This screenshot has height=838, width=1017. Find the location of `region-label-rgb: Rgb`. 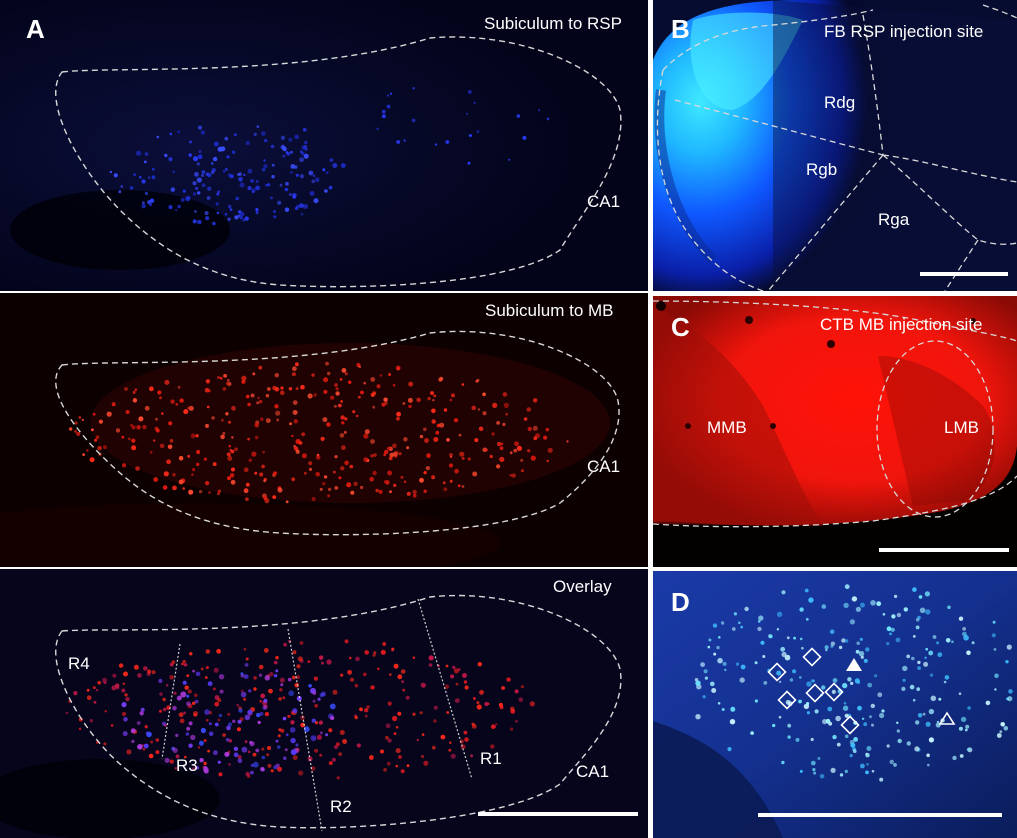

region-label-rgb: Rgb is located at coordinates (822, 169).